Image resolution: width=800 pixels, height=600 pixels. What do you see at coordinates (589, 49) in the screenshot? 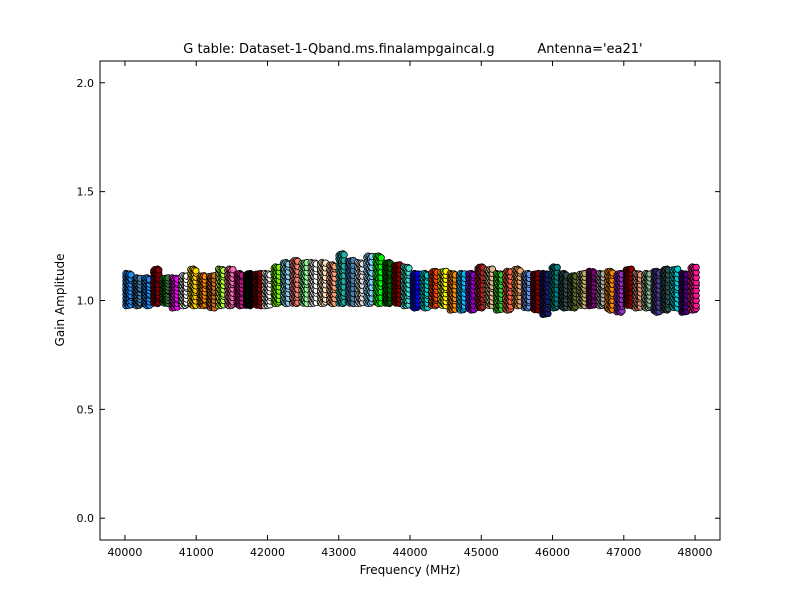
I see `antenna-label: Antenna='ea21'` at bounding box center [589, 49].